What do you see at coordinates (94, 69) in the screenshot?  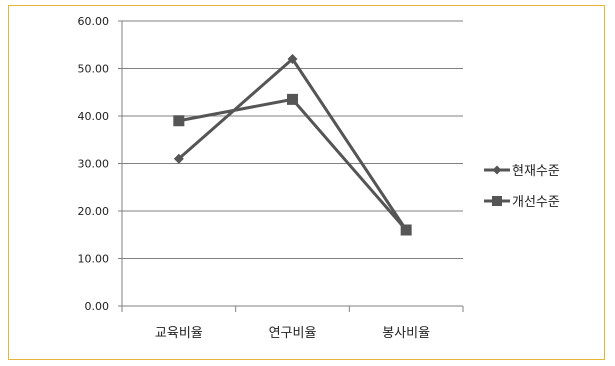 I see `y-tick-label: 50.00` at bounding box center [94, 69].